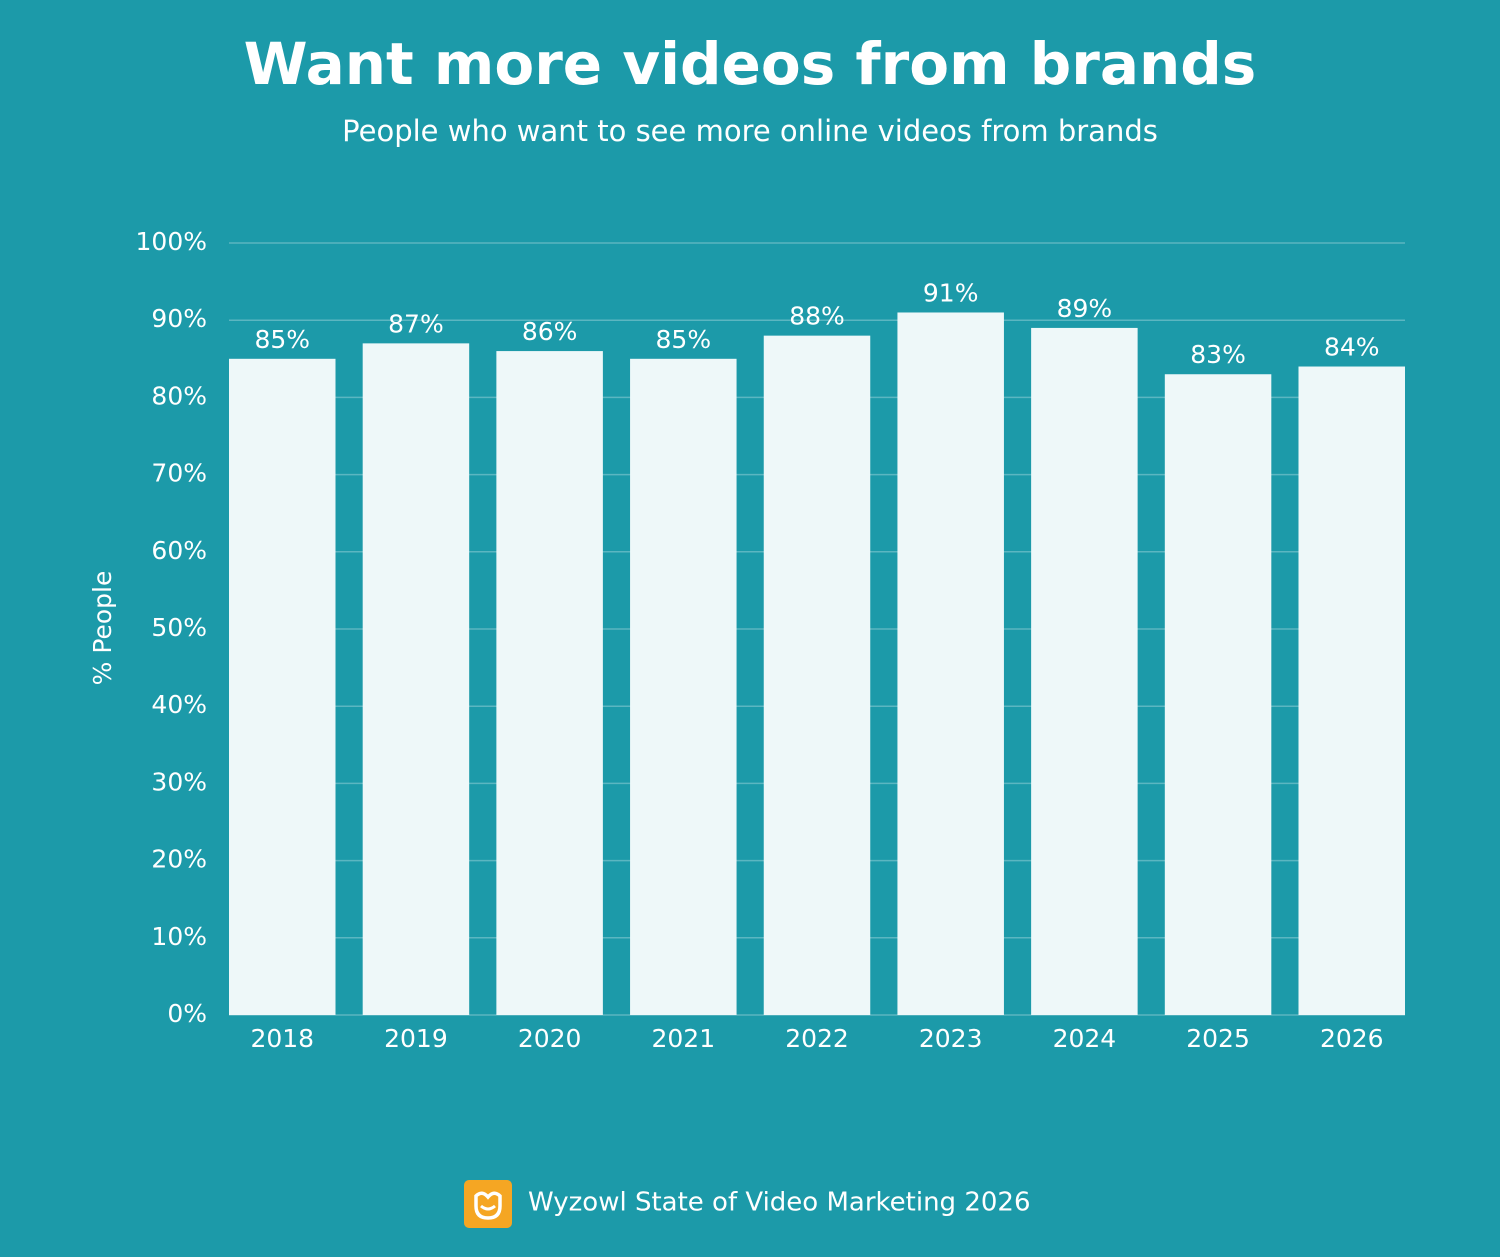 Image resolution: width=1500 pixels, height=1257 pixels. Describe the element at coordinates (416, 323) in the screenshot. I see `value-label: 87%` at that location.